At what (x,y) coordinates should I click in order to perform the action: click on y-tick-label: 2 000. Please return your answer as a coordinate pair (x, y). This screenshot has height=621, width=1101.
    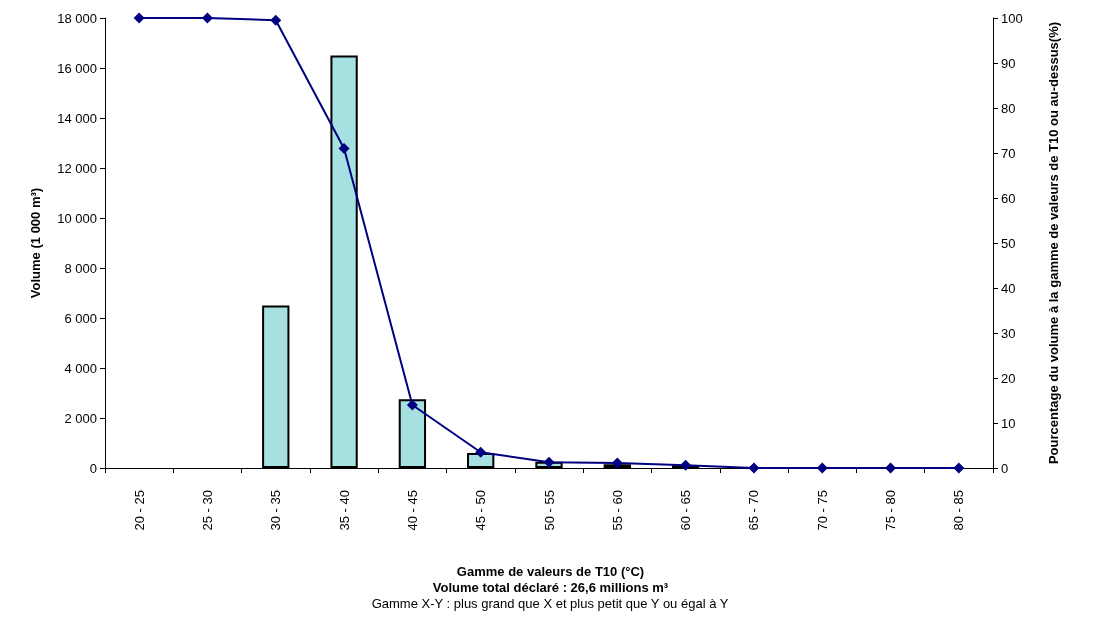
    Looking at the image, I should click on (80, 418).